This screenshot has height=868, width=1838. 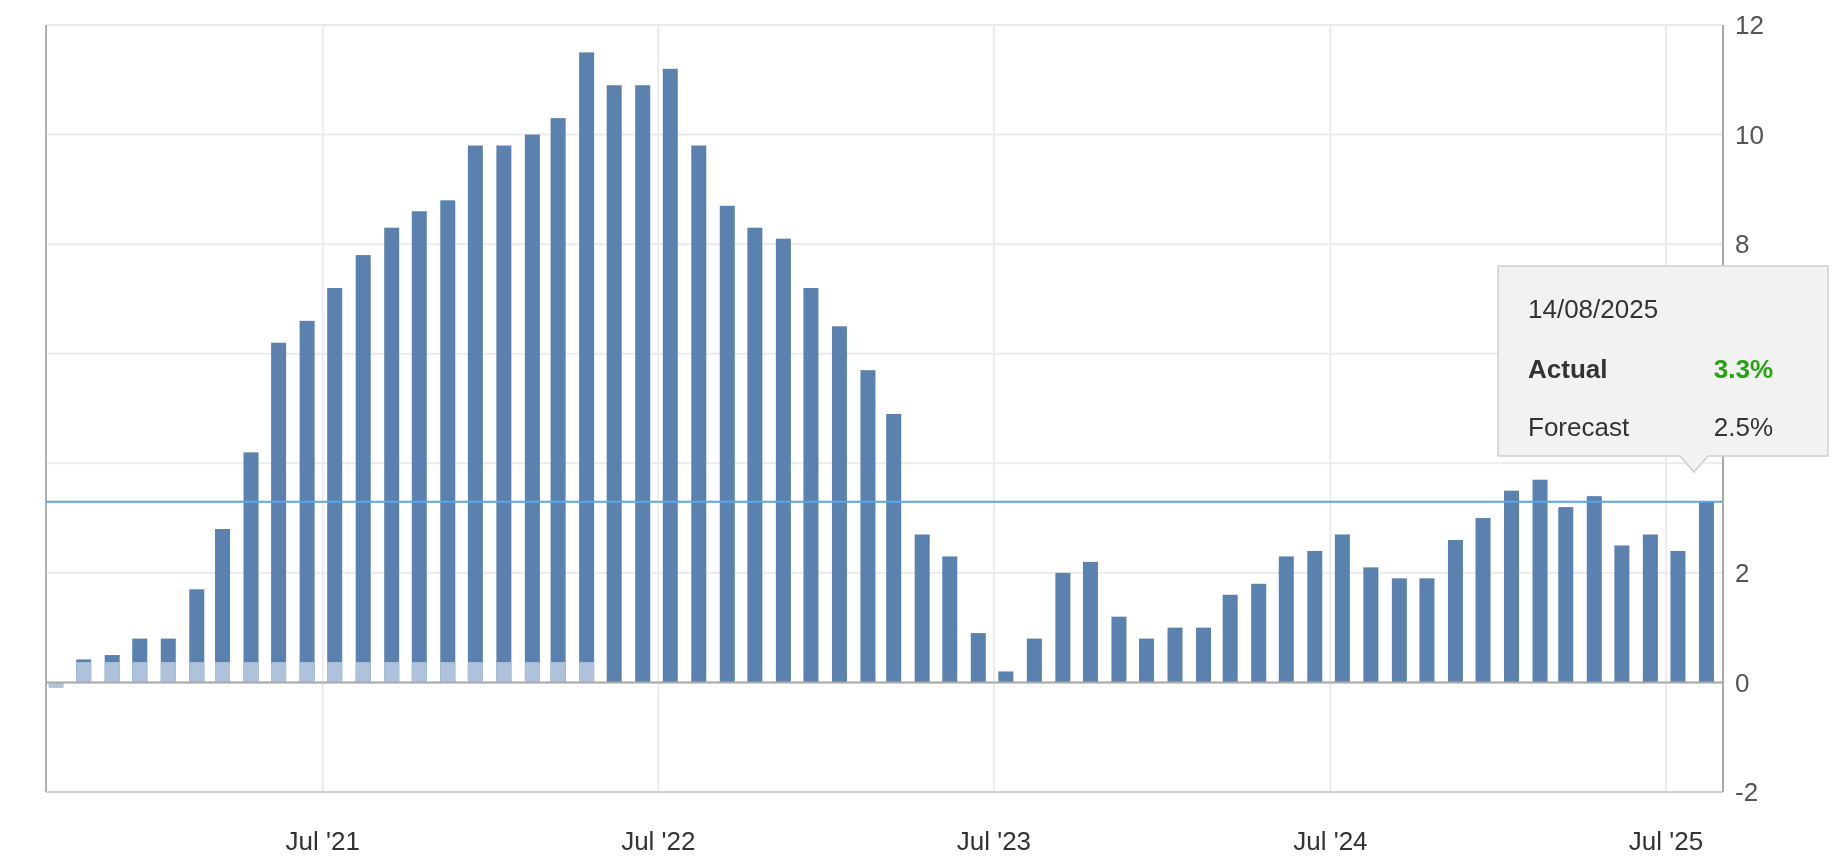 What do you see at coordinates (658, 841) in the screenshot?
I see `x-tick-label: Jul '22` at bounding box center [658, 841].